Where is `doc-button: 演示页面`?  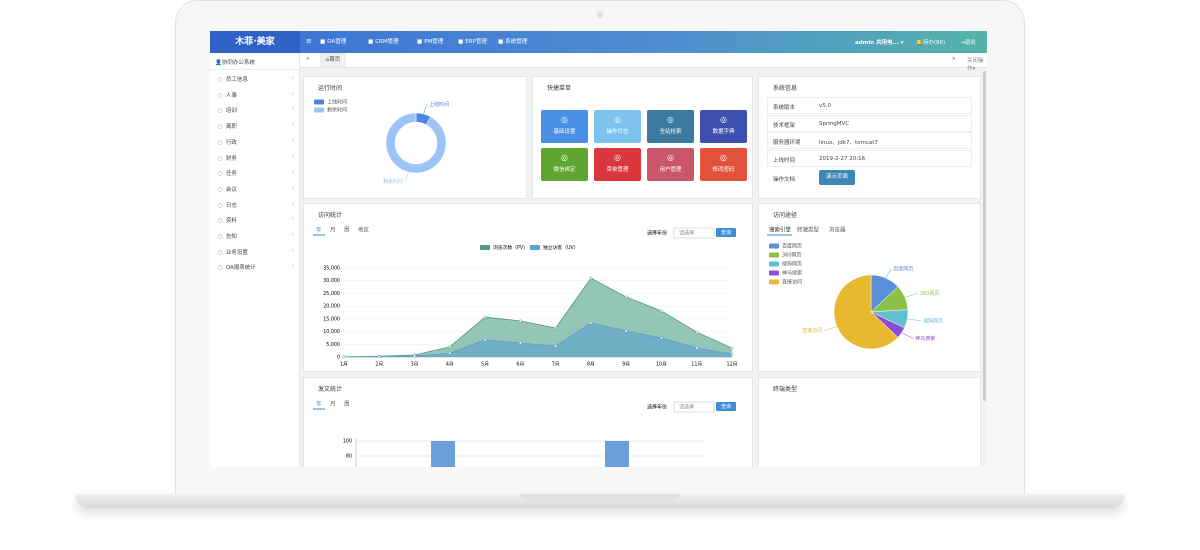
doc-button: 演示页面 is located at coordinates (837, 177).